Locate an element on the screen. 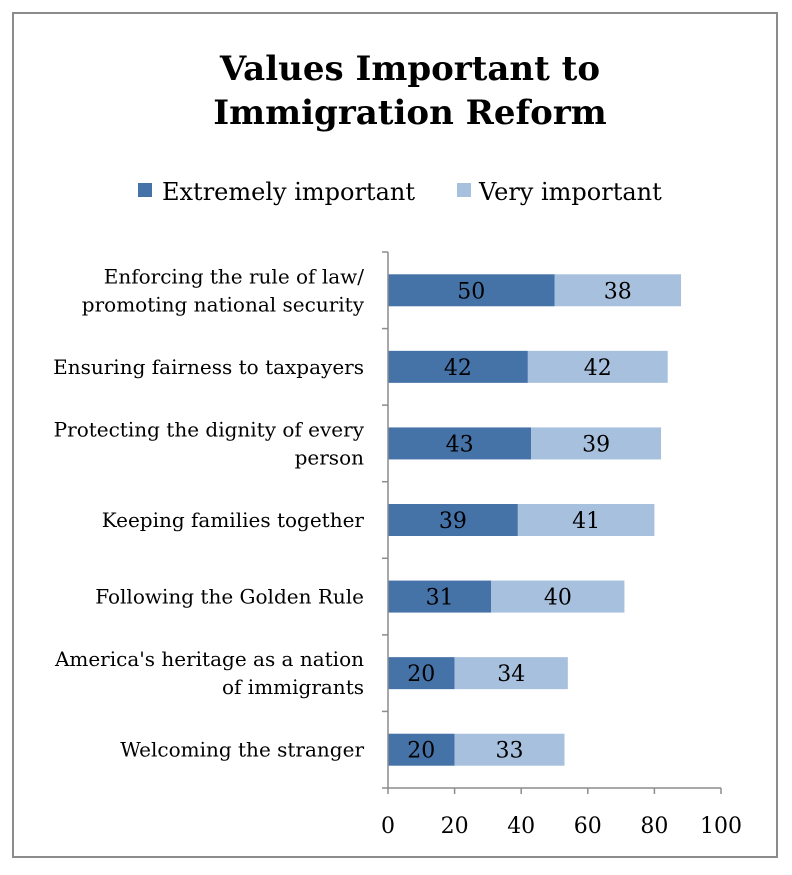  data-label-very-1: 42 is located at coordinates (598, 368).